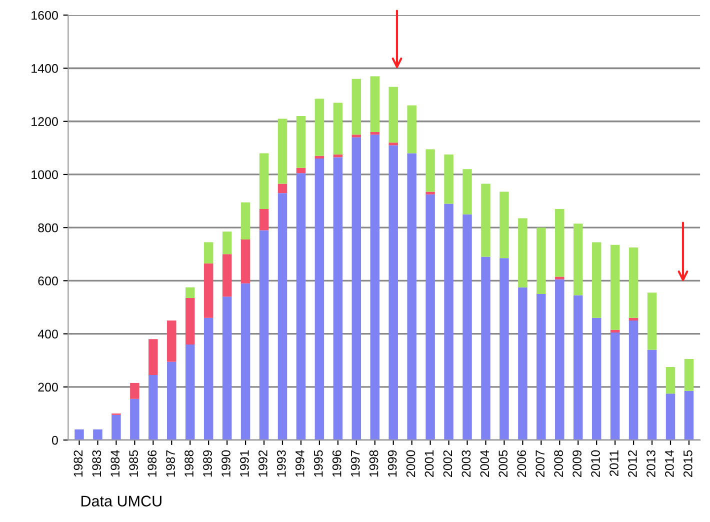 This screenshot has width=710, height=522. What do you see at coordinates (78, 463) in the screenshot?
I see `x-tick-label: 1982` at bounding box center [78, 463].